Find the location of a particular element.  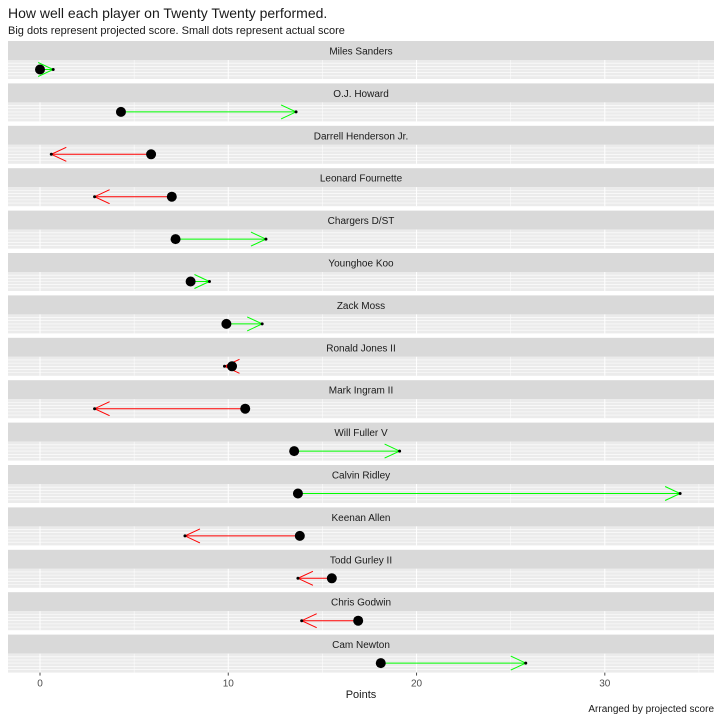

facet-label: Calvin Ridley is located at coordinates (361, 476).